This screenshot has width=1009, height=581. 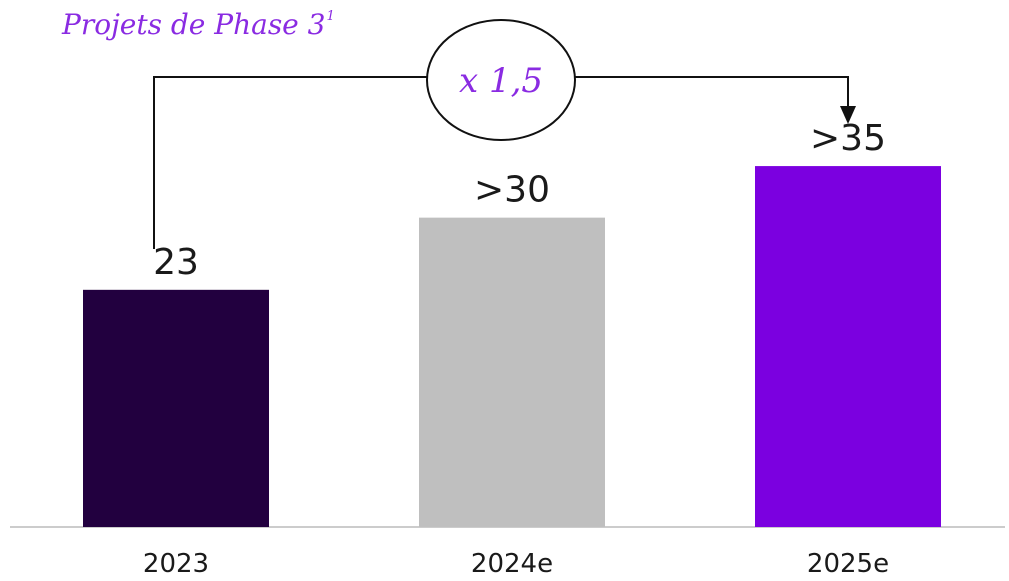 I want to click on category-label-2023: 2023, so click(x=176, y=564).